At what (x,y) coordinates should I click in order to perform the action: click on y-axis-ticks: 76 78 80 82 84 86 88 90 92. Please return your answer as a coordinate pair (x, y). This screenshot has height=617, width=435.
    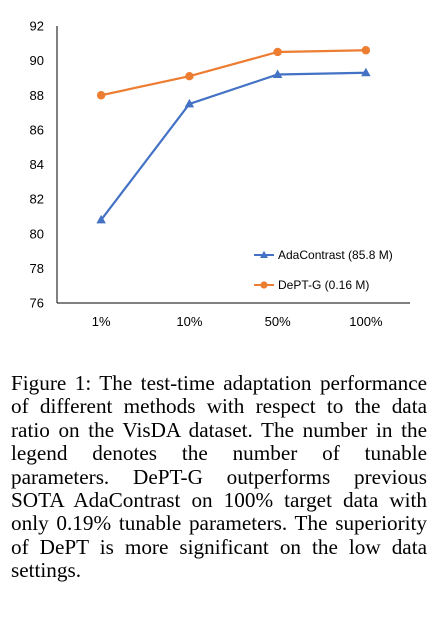
    Looking at the image, I should click on (37, 165).